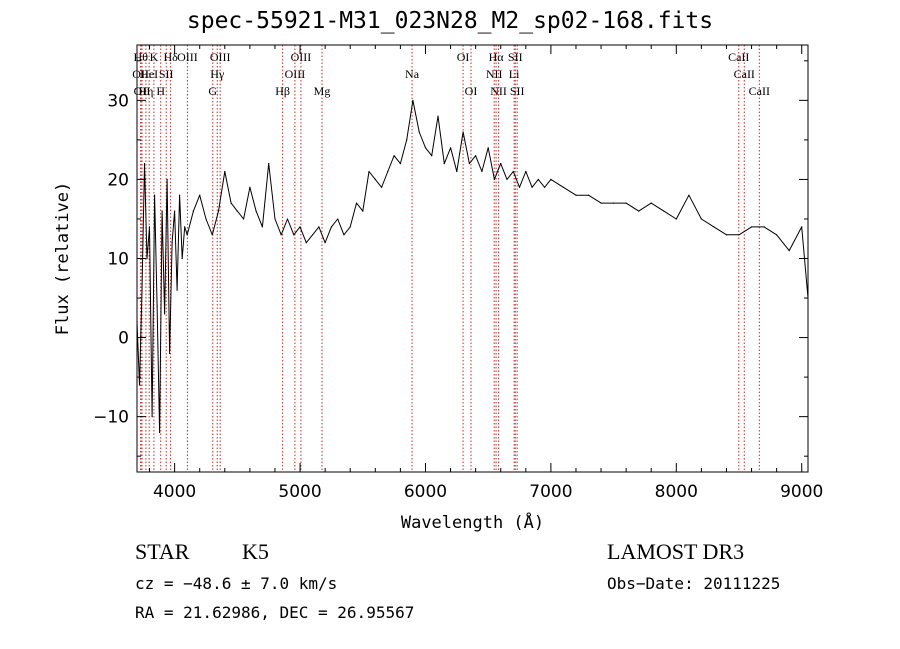  I want to click on line-label-21: Hα, so click(497, 57).